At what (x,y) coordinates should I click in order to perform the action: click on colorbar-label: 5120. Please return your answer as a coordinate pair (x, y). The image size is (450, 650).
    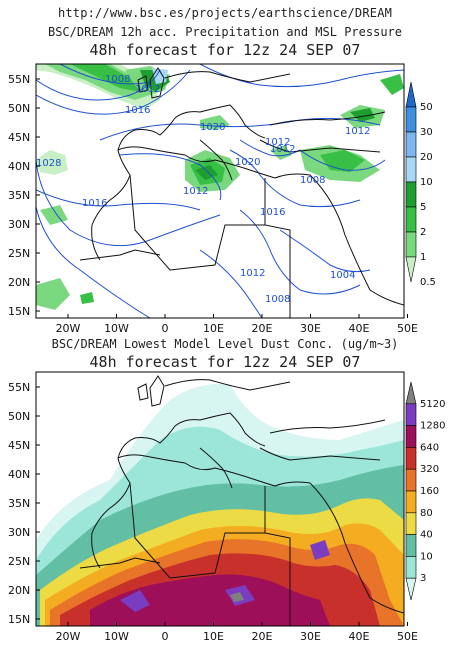
    Looking at the image, I should click on (432, 404).